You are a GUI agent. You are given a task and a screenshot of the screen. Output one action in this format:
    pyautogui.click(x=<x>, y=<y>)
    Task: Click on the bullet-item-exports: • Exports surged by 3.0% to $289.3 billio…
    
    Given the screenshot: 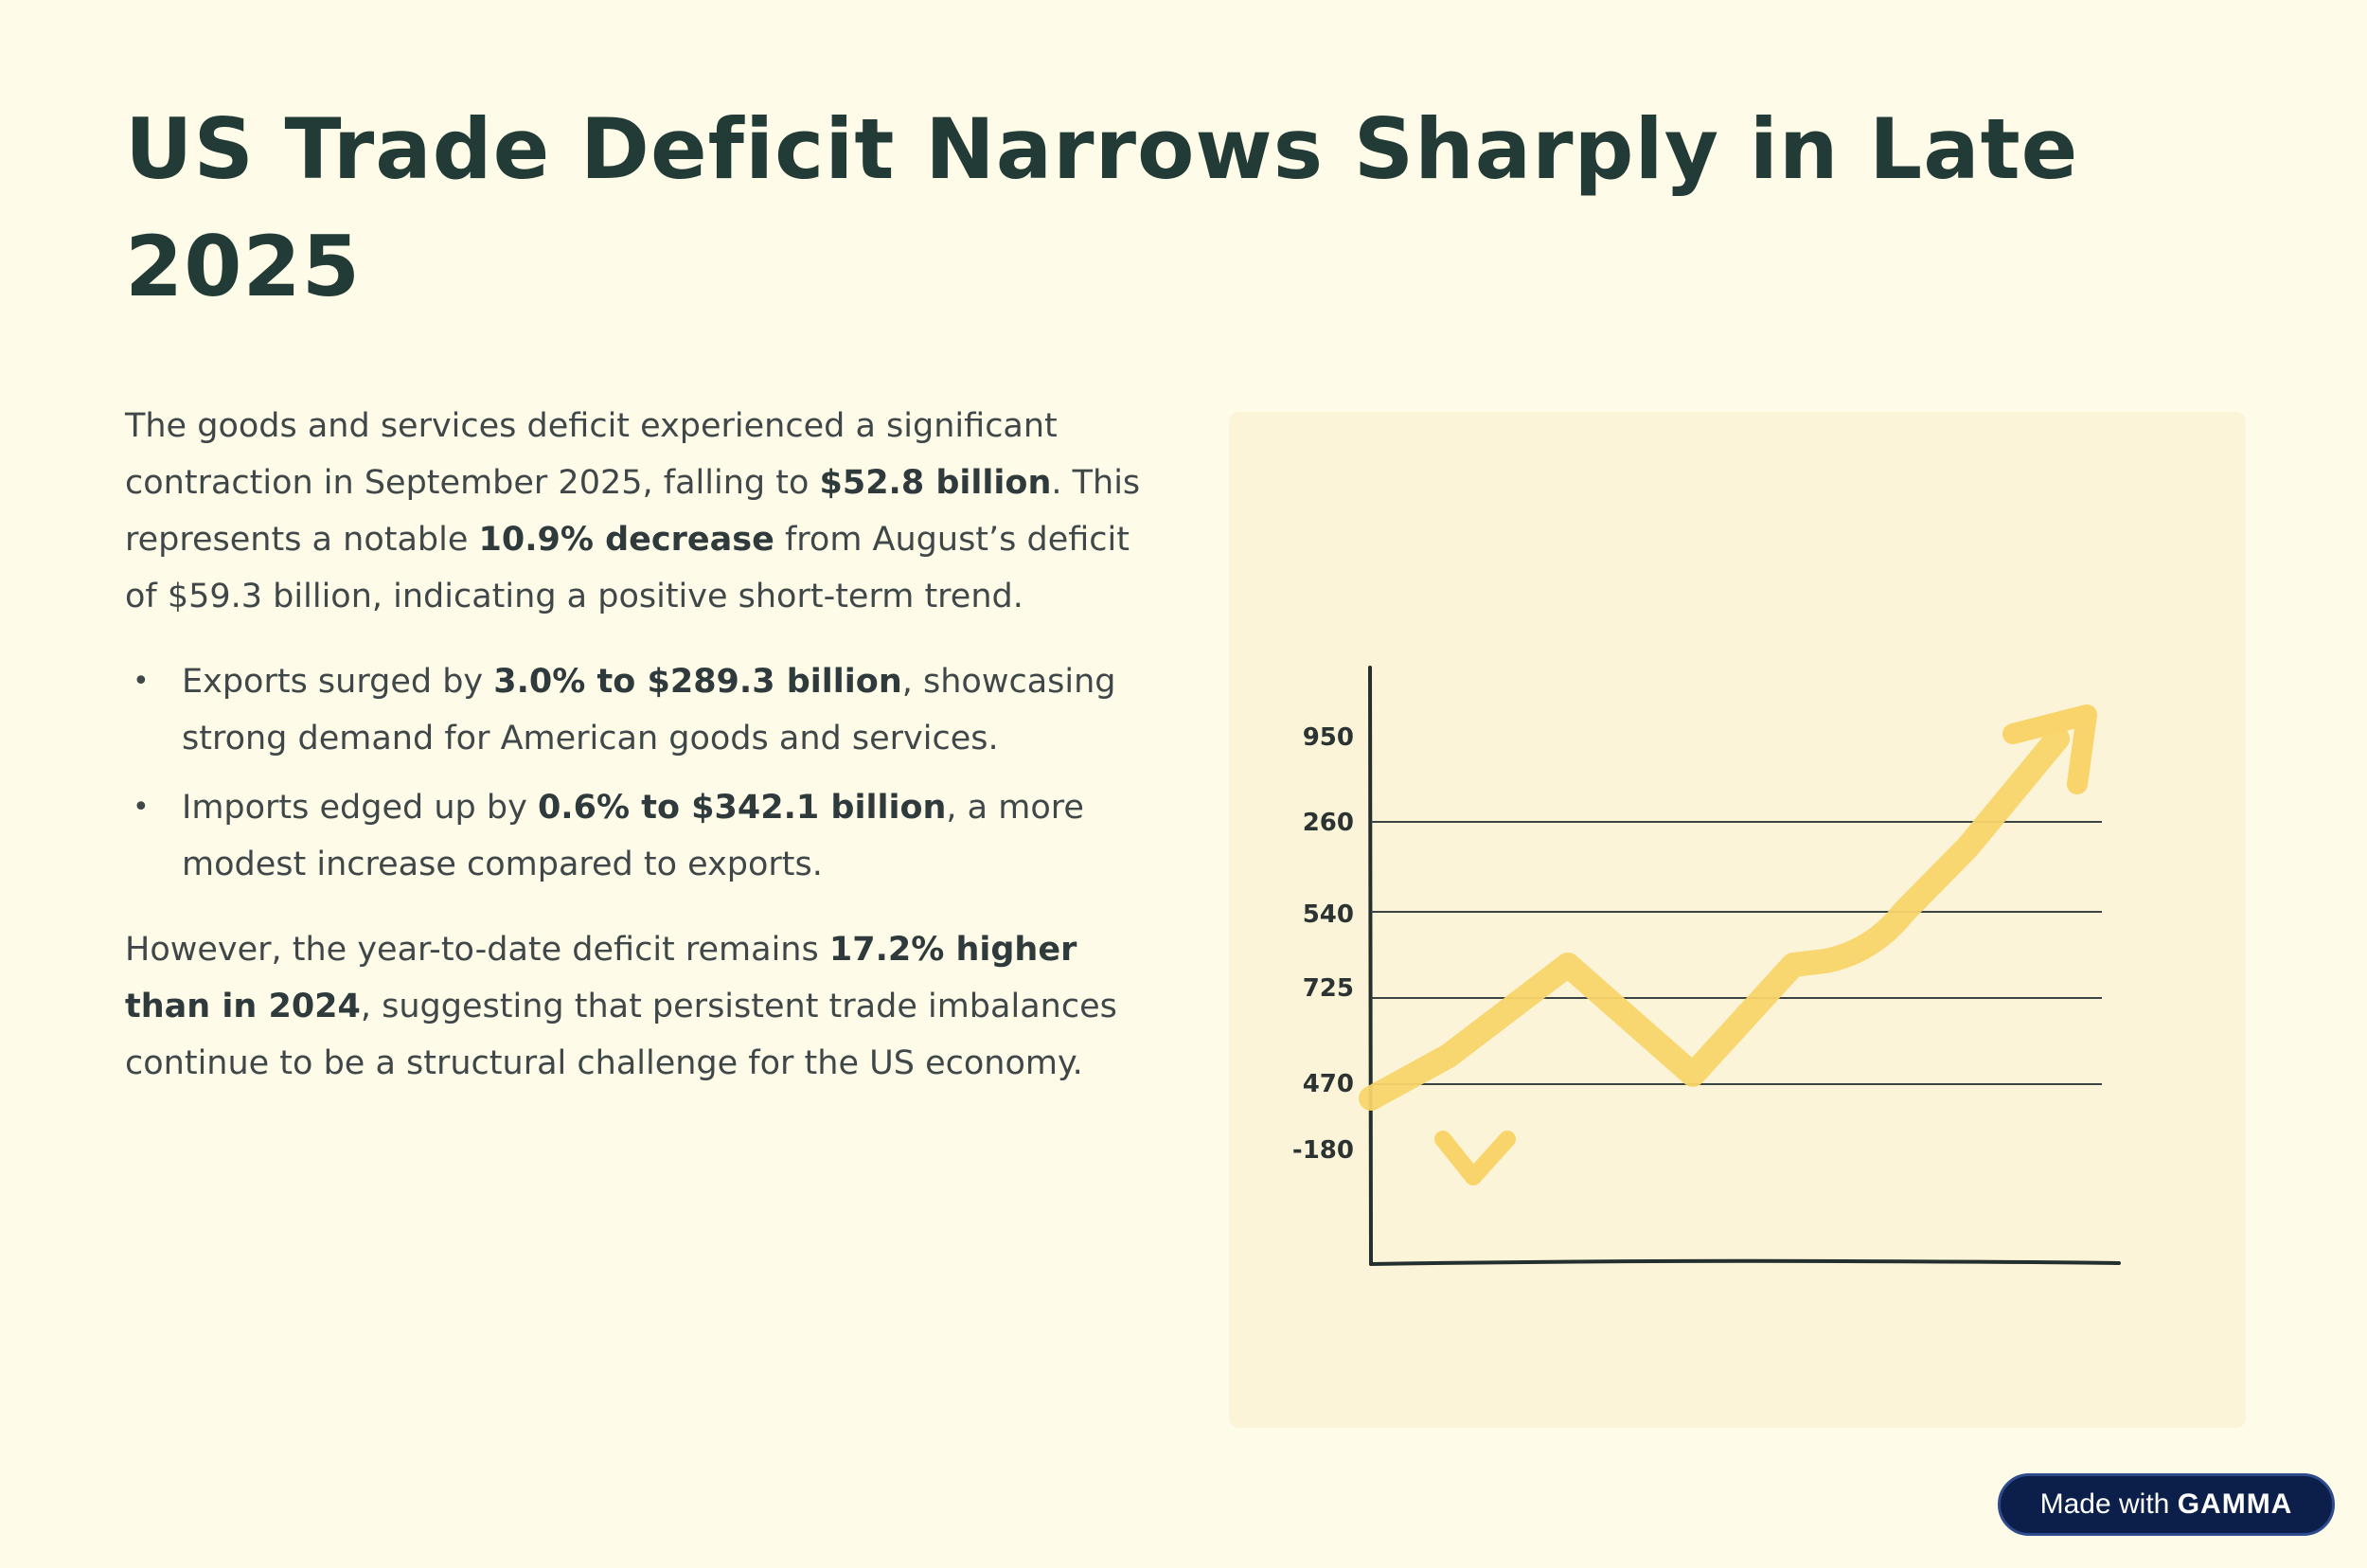 What is the action you would take?
    pyautogui.click(x=636, y=710)
    